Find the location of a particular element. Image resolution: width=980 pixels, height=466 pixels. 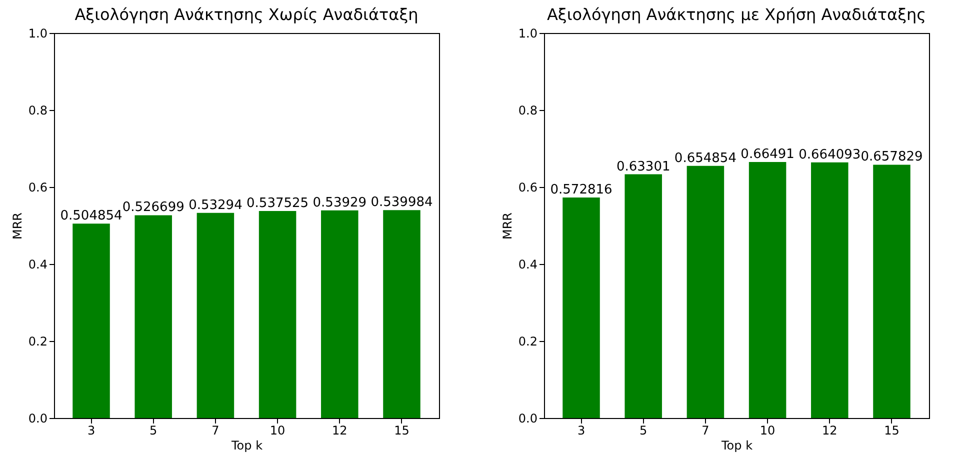

data-label: 0.526699 is located at coordinates (153, 208).